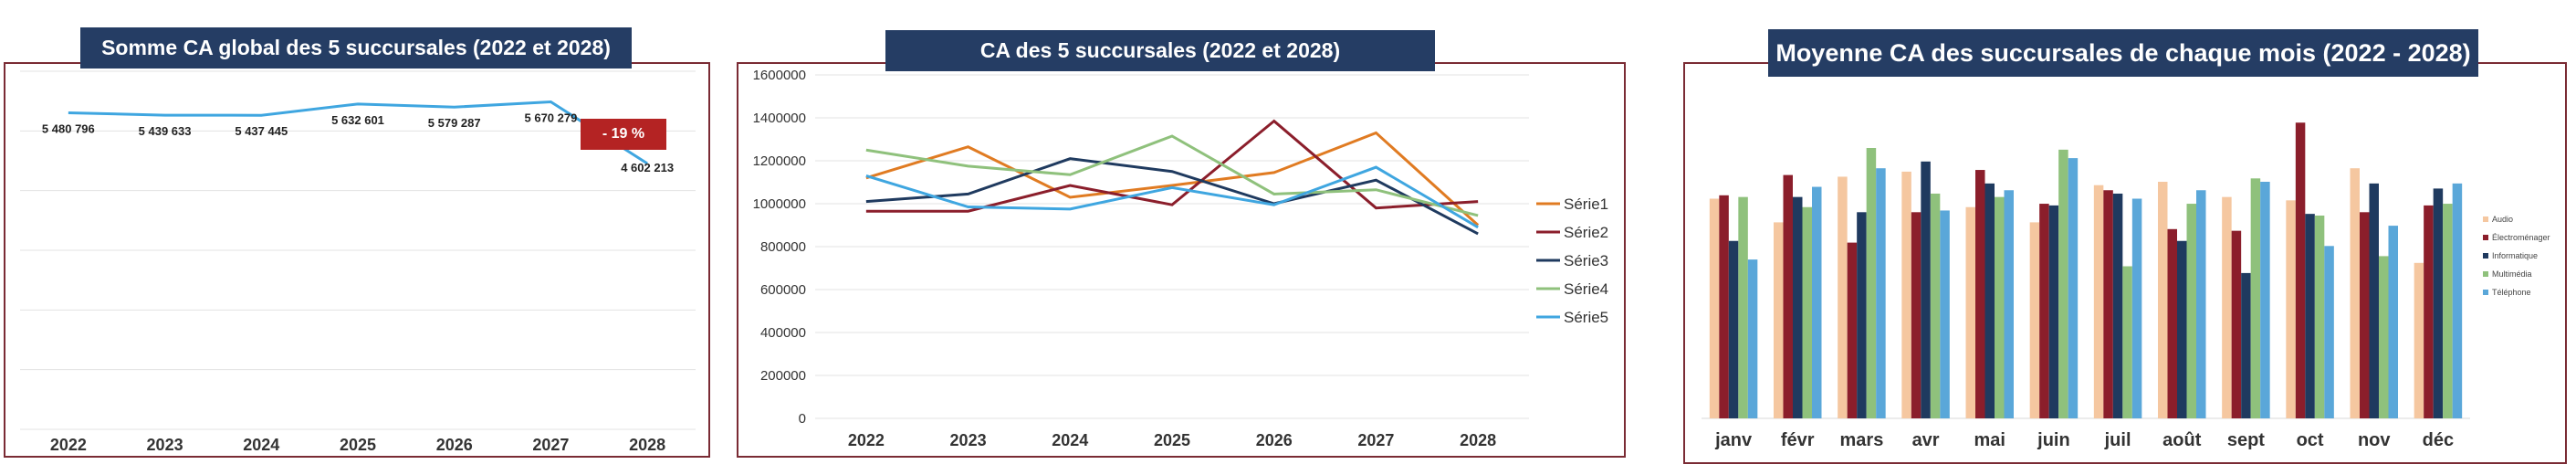 The height and width of the screenshot is (475, 2576). Describe the element at coordinates (2246, 440) in the screenshot. I see `x-tick-label: sept` at that location.